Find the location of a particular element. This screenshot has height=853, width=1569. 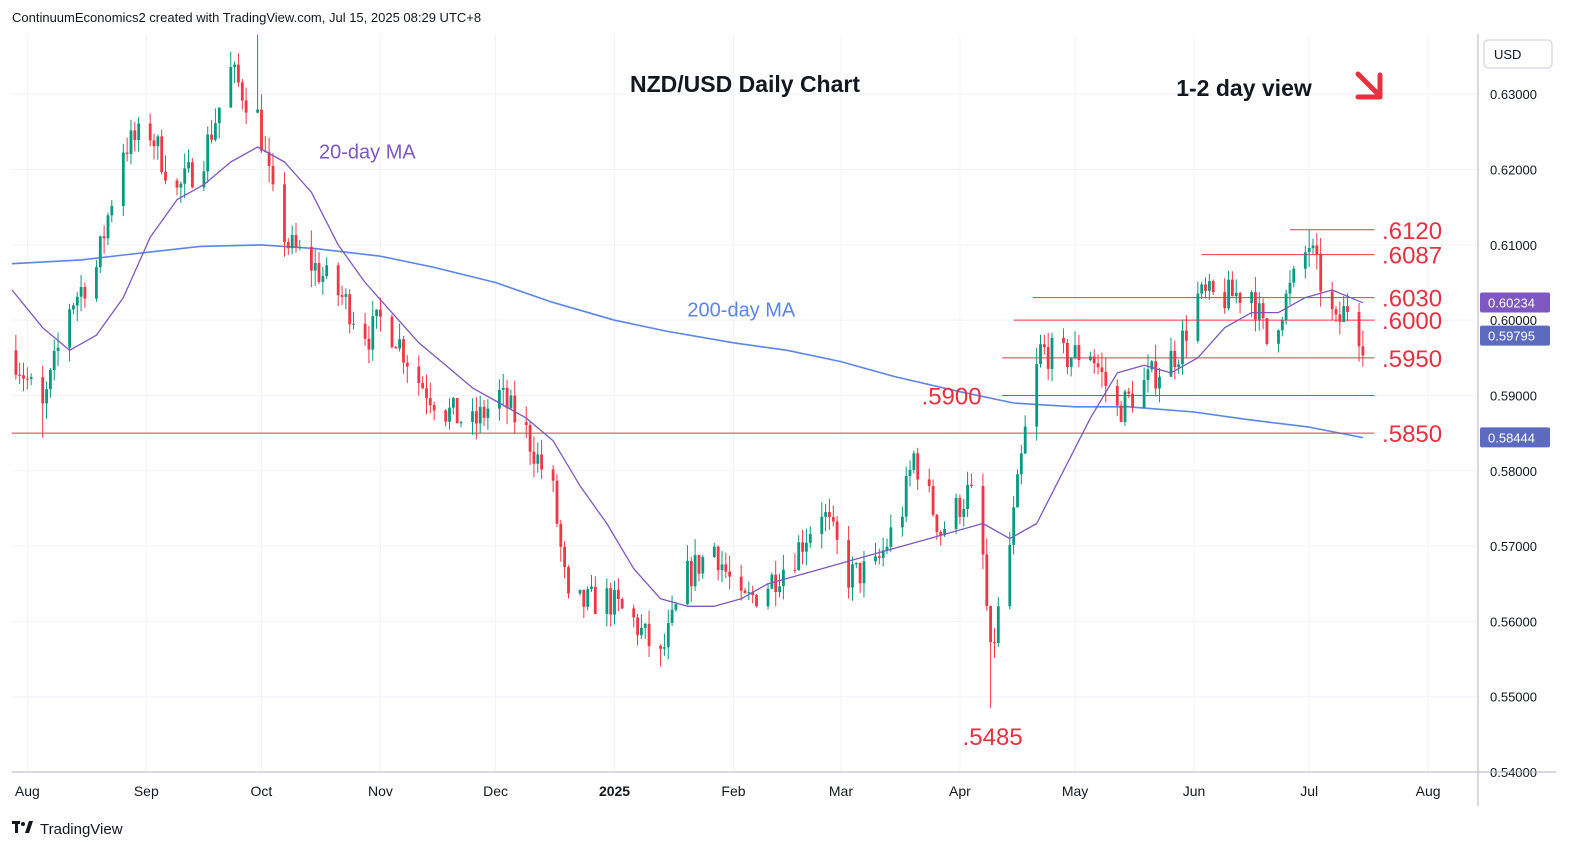

arrow-shaft is located at coordinates (1368, 84).